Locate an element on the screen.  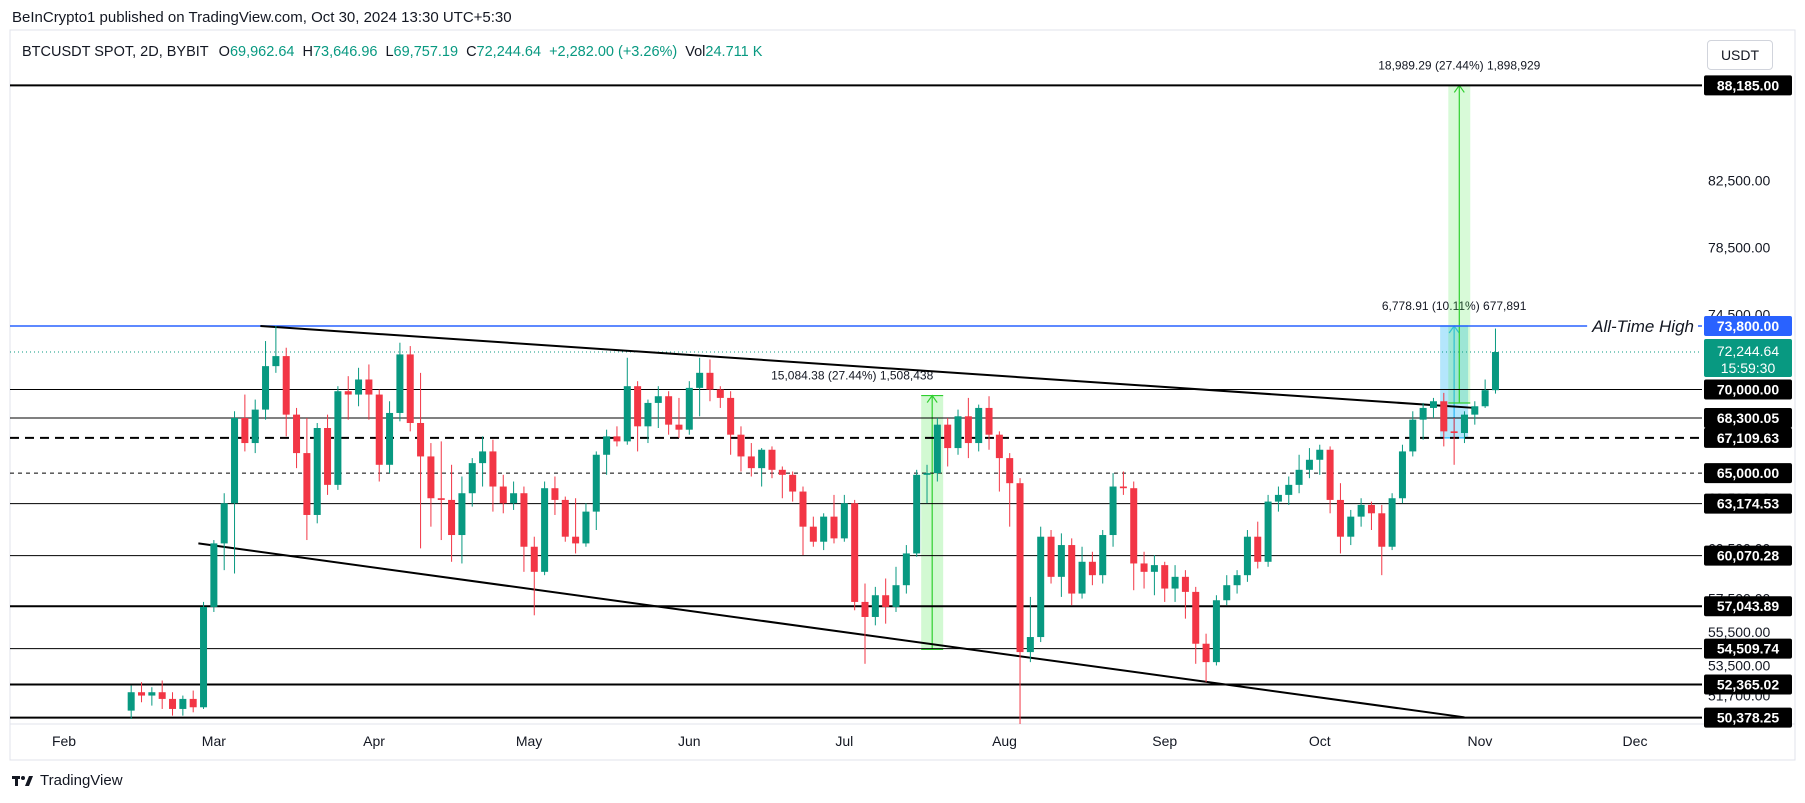
measure-label: 6,778.91 (10.11%) 677,891 is located at coordinates (1454, 306).